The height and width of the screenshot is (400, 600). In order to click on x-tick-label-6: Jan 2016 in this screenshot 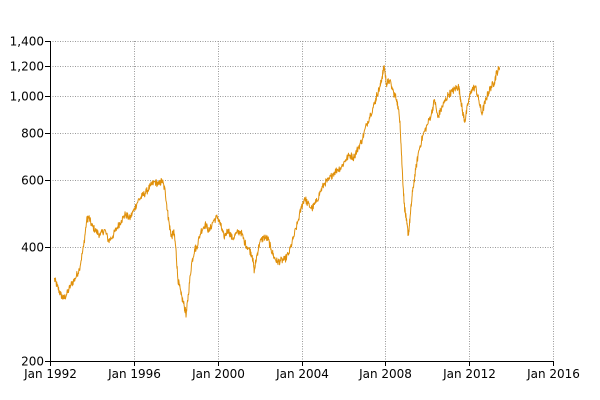, I will do `click(553, 374)`.